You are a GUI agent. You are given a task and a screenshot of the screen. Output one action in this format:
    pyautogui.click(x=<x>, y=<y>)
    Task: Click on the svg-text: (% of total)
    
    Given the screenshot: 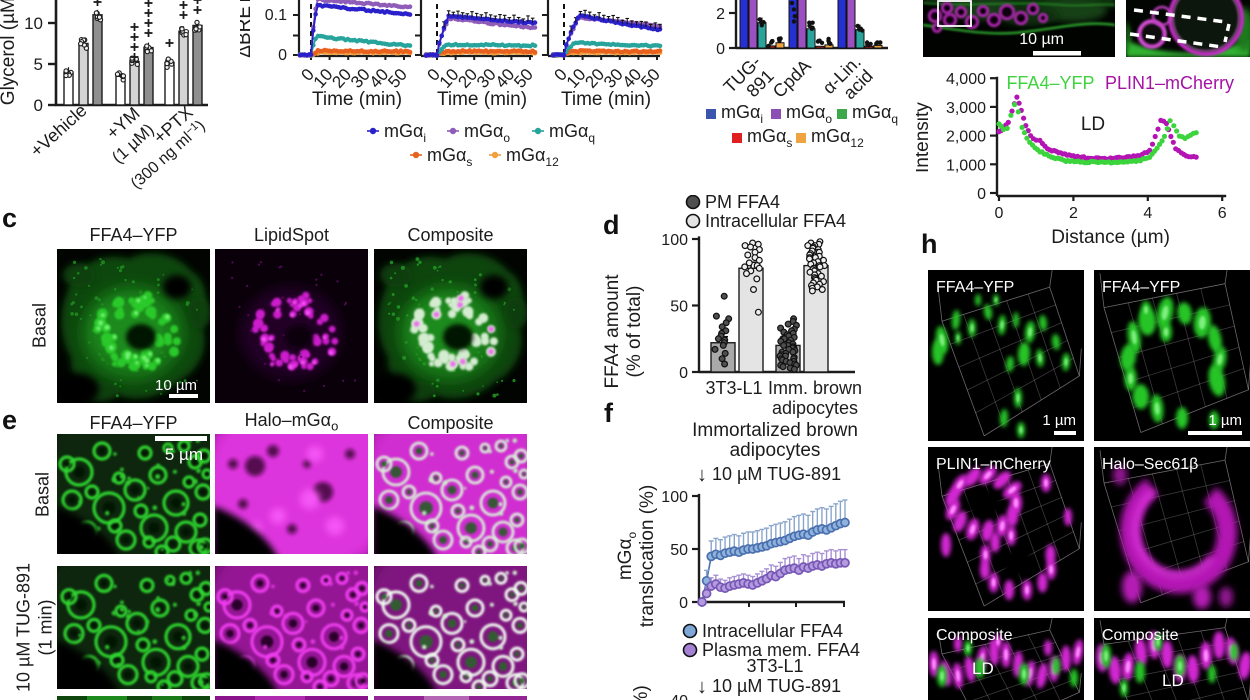 What is the action you would take?
    pyautogui.click(x=634, y=332)
    